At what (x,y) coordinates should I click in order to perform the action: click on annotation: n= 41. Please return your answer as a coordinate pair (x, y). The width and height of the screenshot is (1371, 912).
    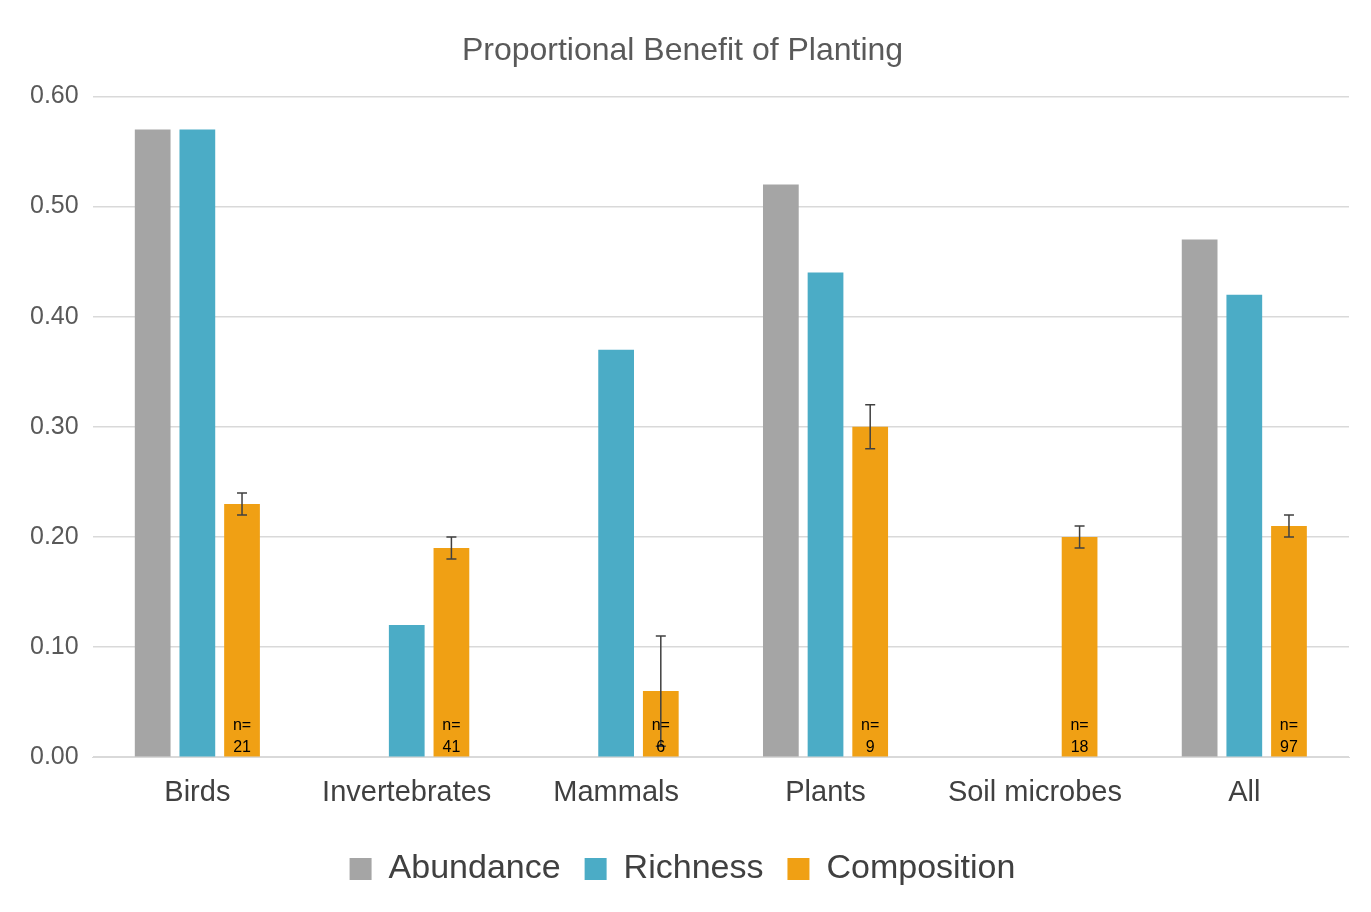
    Looking at the image, I should click on (451, 735).